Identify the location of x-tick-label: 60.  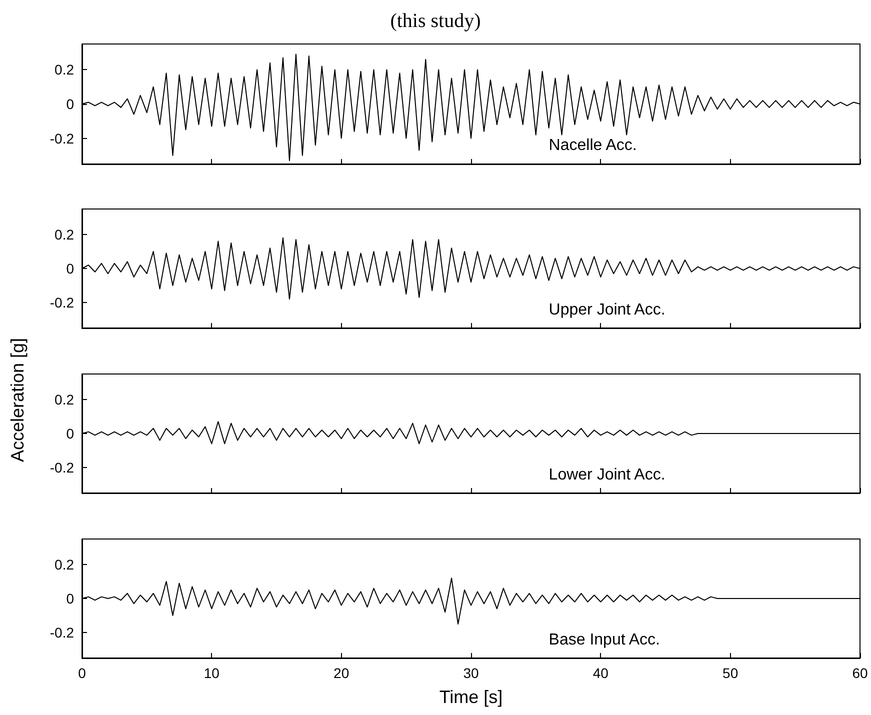
(860, 673).